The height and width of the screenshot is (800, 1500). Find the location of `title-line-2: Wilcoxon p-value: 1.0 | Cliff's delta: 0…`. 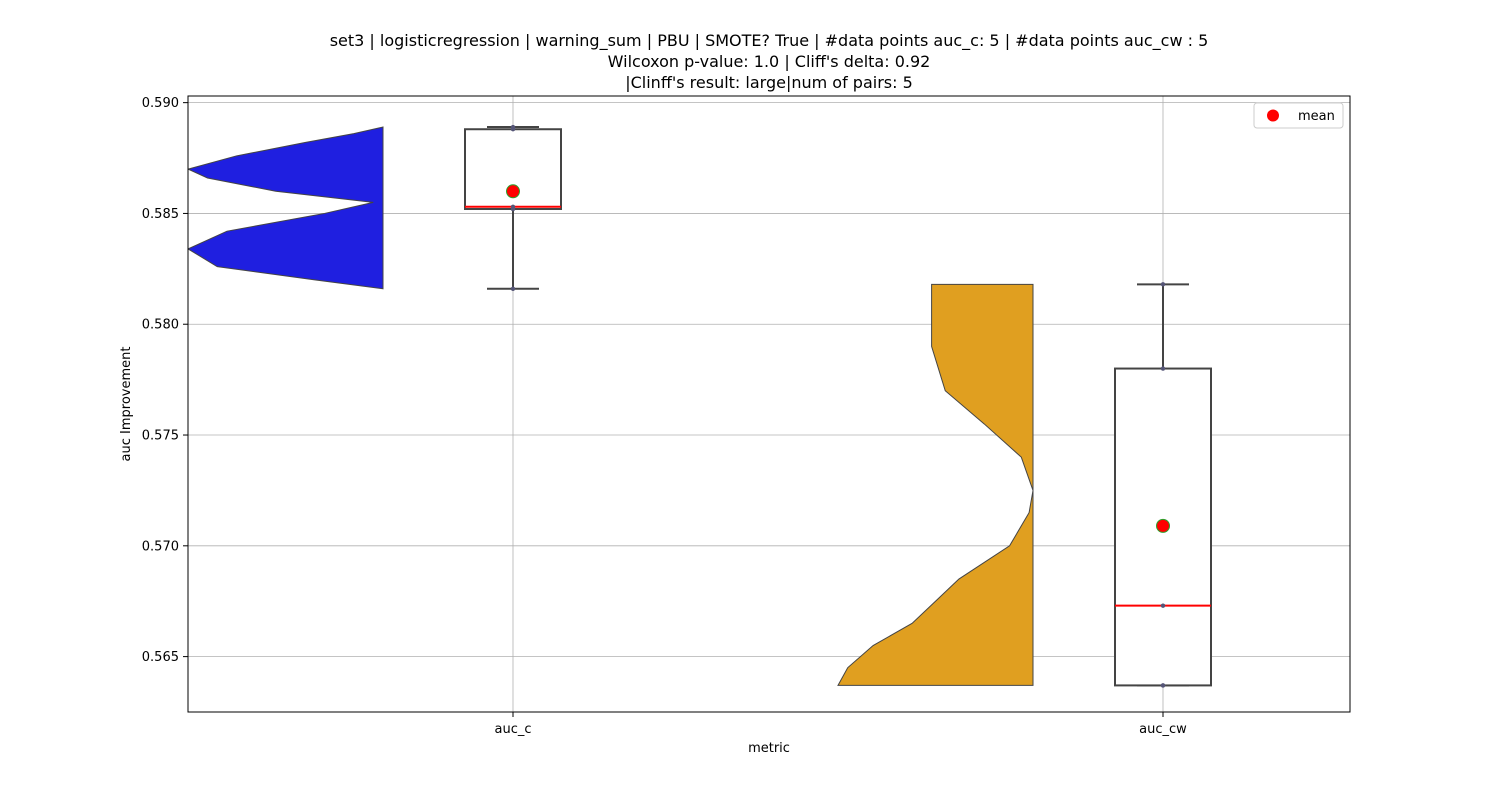

title-line-2: Wilcoxon p-value: 1.0 | Cliff's delta: 0… is located at coordinates (769, 61).